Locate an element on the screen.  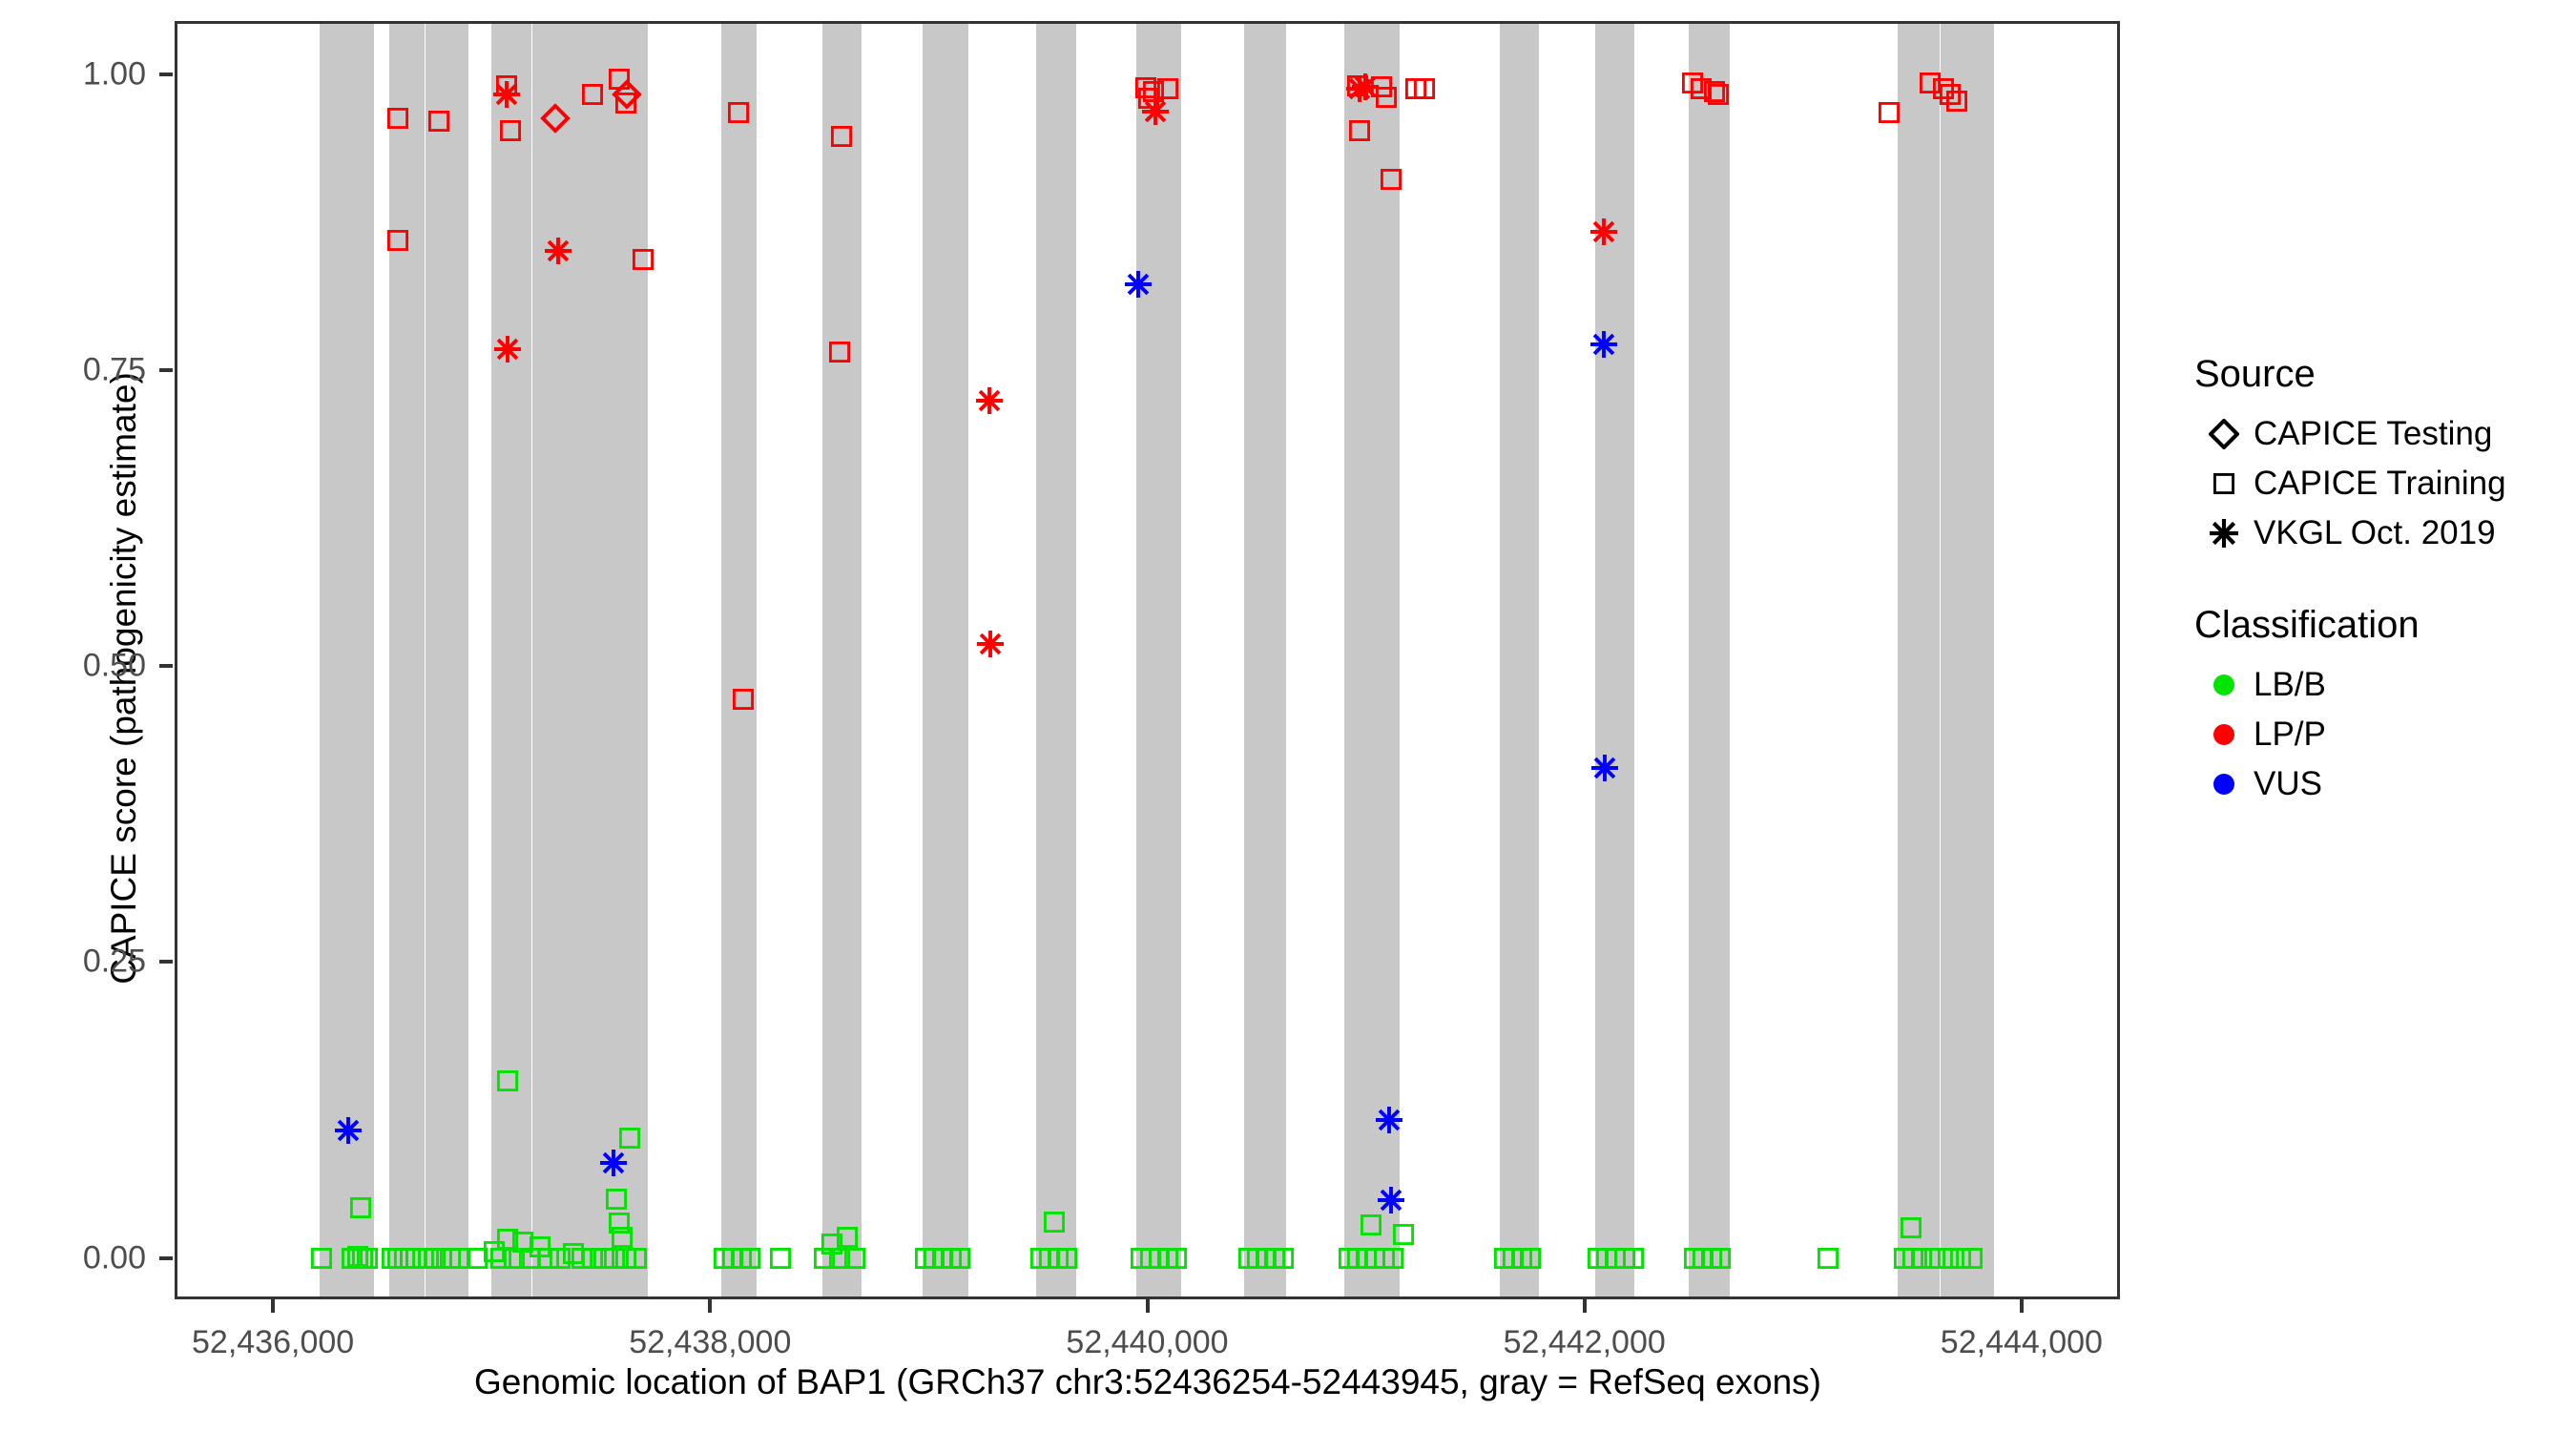
legend-spacer is located at coordinates (2375, 581).